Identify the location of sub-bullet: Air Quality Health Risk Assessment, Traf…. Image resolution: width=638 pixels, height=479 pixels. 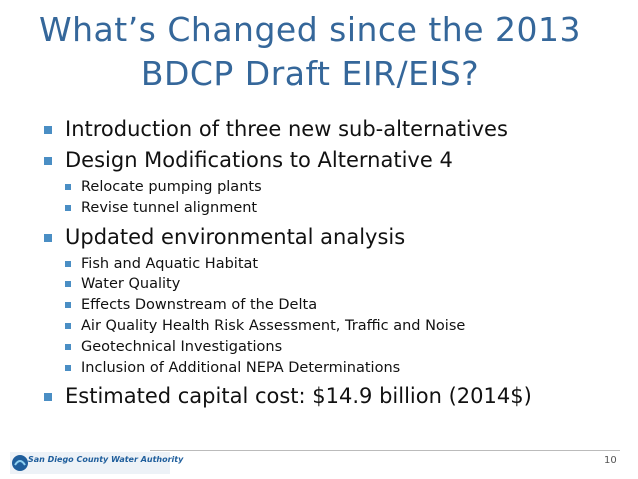
(349, 326).